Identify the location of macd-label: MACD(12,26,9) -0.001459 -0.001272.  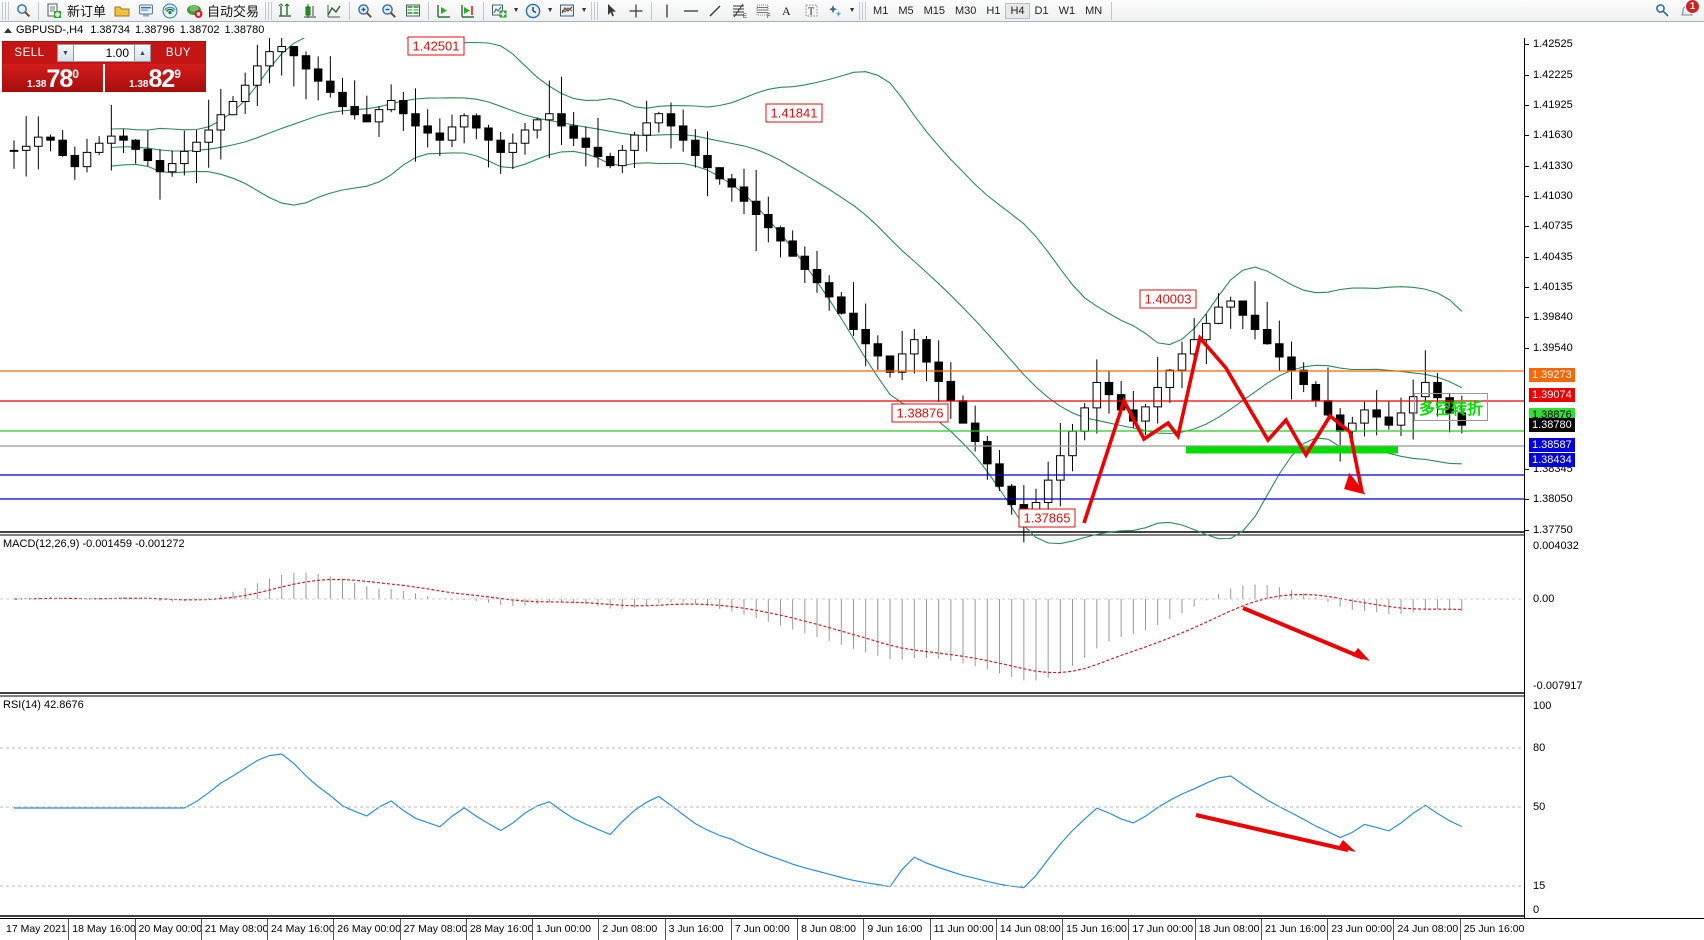
(94, 544).